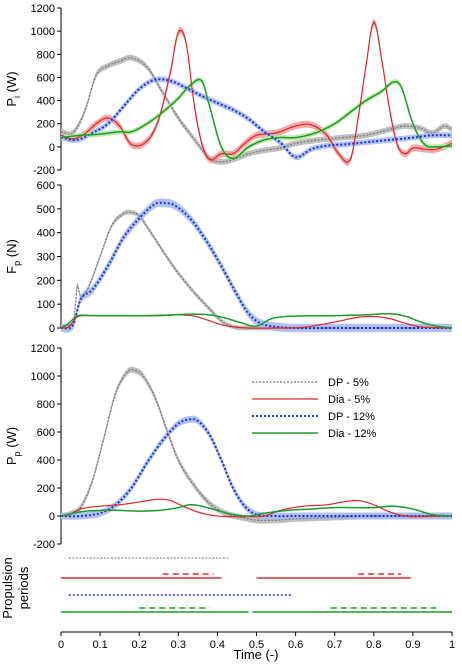 This screenshot has height=666, width=462. What do you see at coordinates (7, 587) in the screenshot?
I see `y-axis-label: Propulsion` at bounding box center [7, 587].